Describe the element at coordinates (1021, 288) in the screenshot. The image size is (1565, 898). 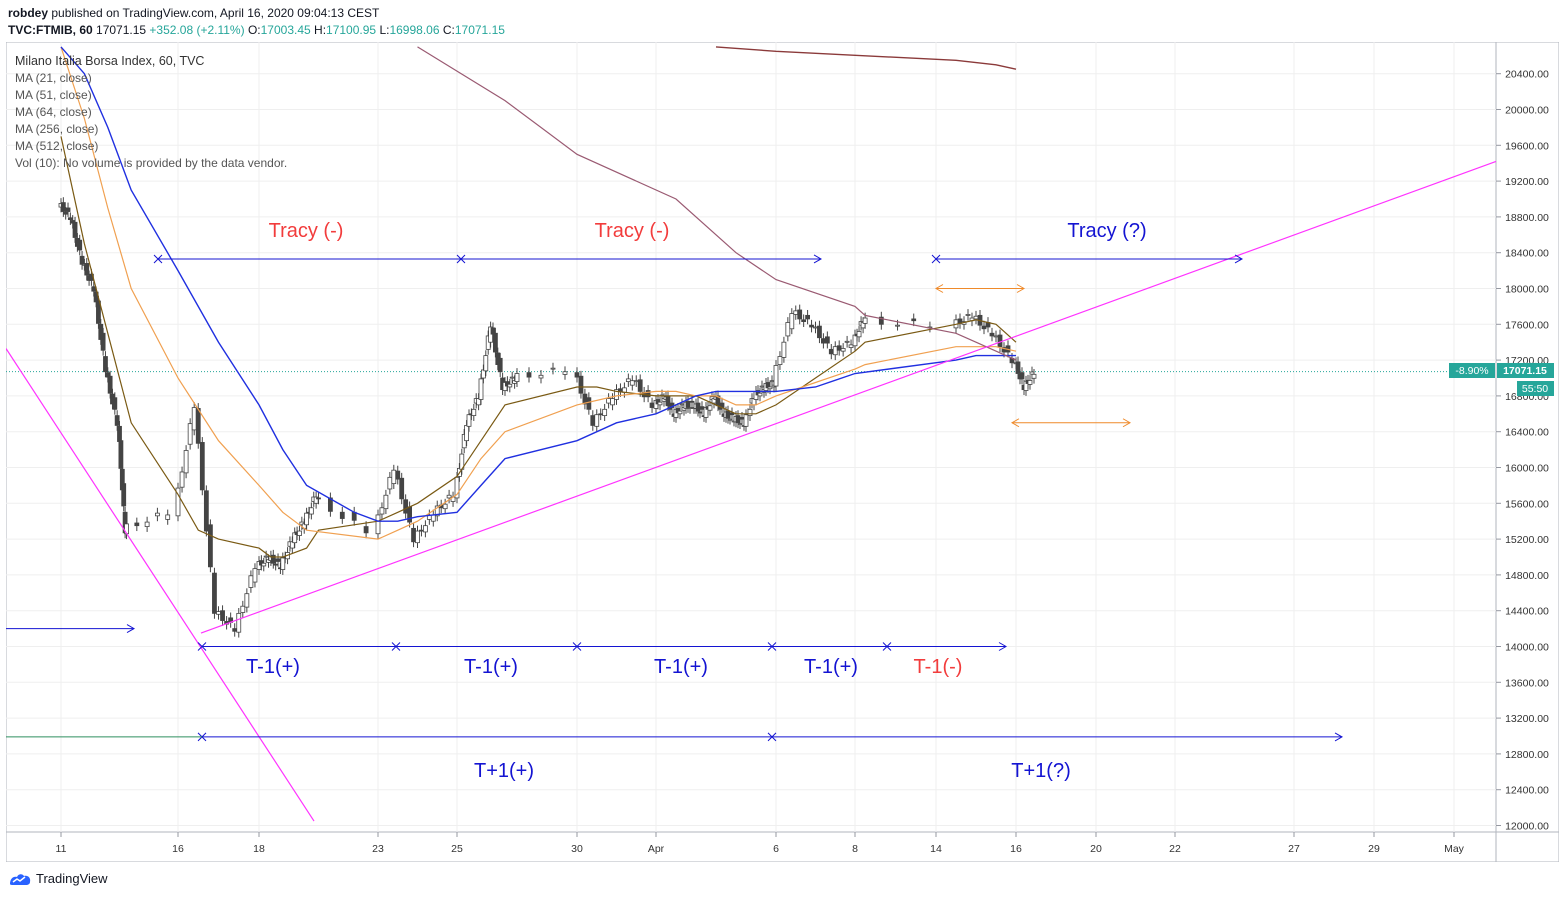
I see `orange-arrow-top-head` at that location.